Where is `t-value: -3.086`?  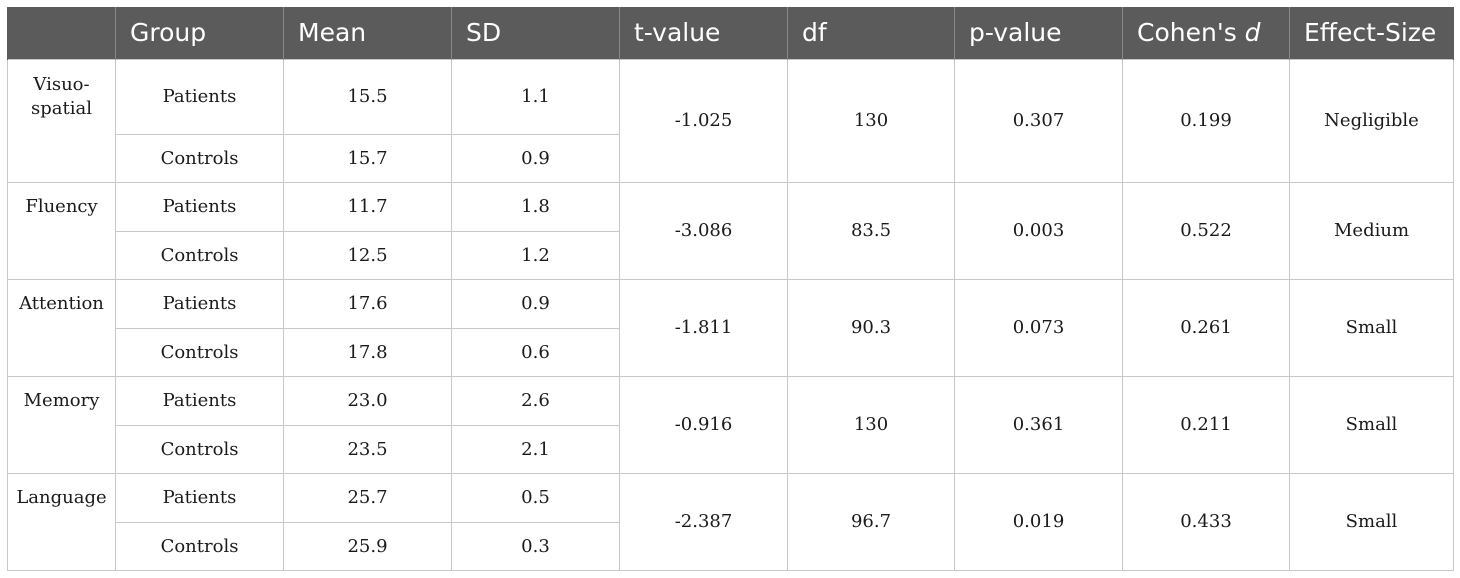 t-value: -3.086 is located at coordinates (703, 230).